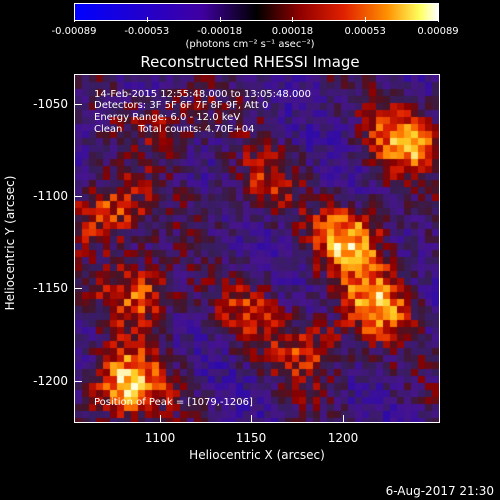  Describe the element at coordinates (365, 31) in the screenshot. I see `colorbar-tick-label: 0.00053` at that location.